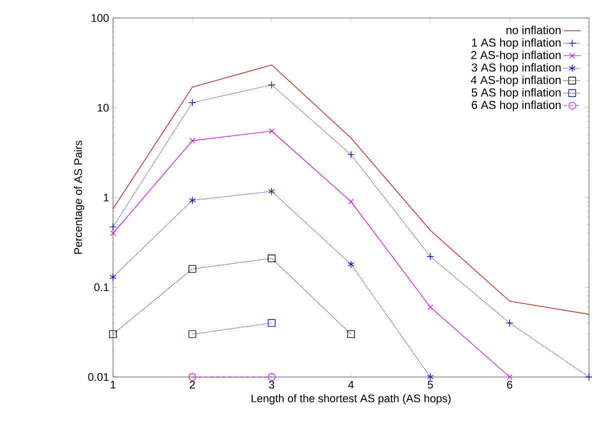 The image size is (592, 438). I want to click on y-tick-label: 0.1, so click(101, 287).